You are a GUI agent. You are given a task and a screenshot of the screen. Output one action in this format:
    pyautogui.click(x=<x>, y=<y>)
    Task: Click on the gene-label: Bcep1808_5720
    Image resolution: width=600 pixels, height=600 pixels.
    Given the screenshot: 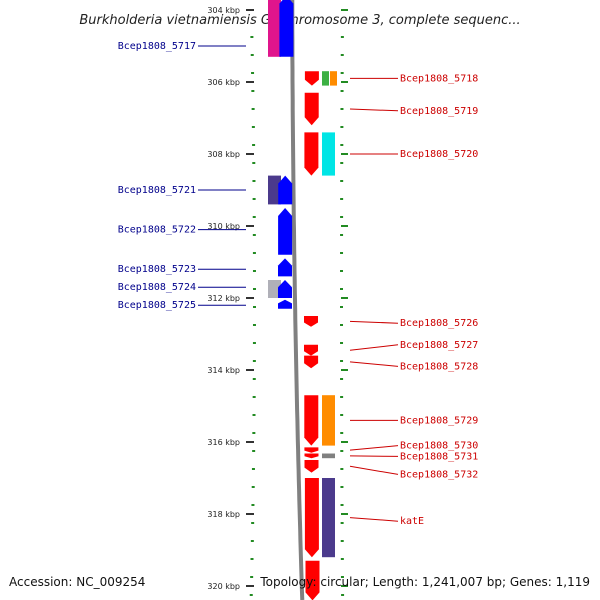 What is the action you would take?
    pyautogui.click(x=439, y=154)
    